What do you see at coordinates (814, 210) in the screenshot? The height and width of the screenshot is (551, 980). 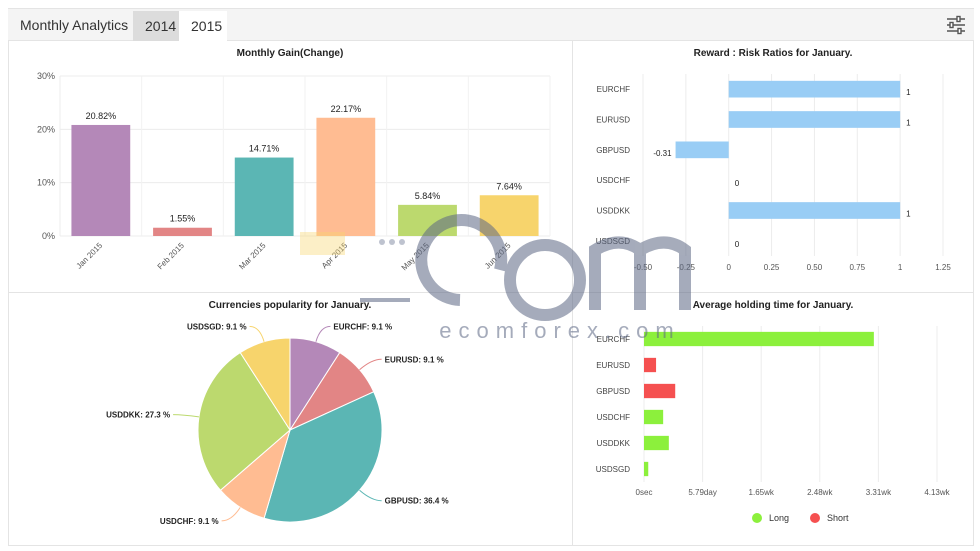 I see `bar-usddkk` at bounding box center [814, 210].